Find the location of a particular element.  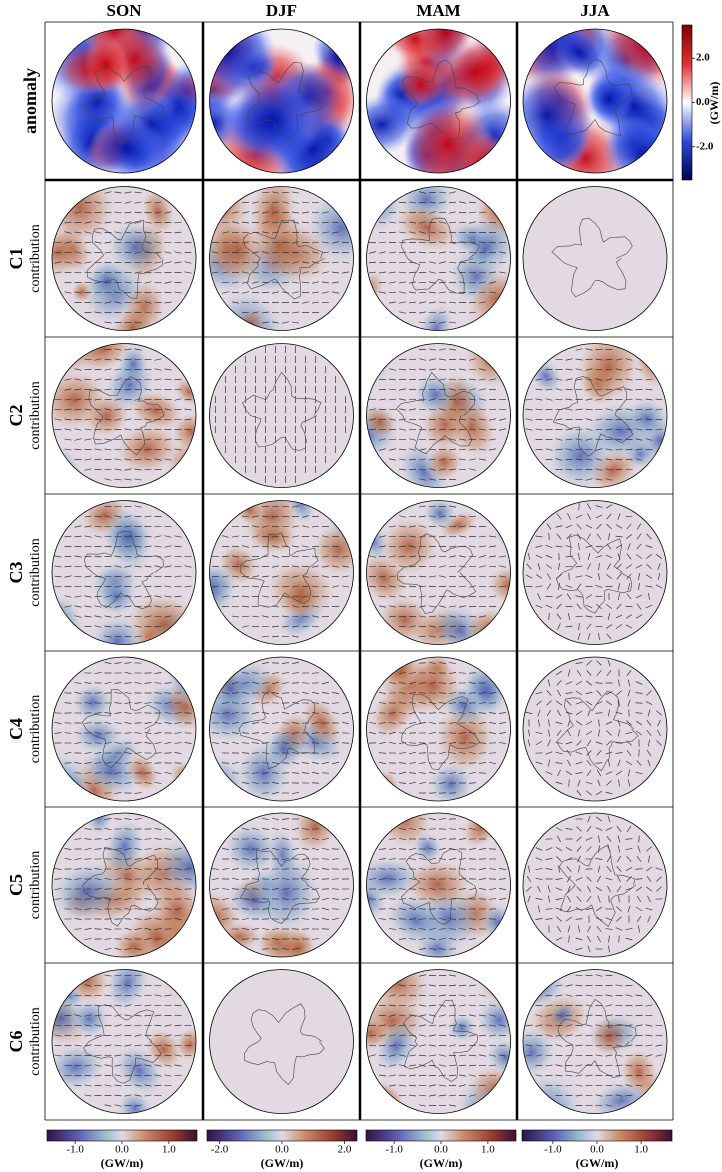

map is located at coordinates (595, 258).